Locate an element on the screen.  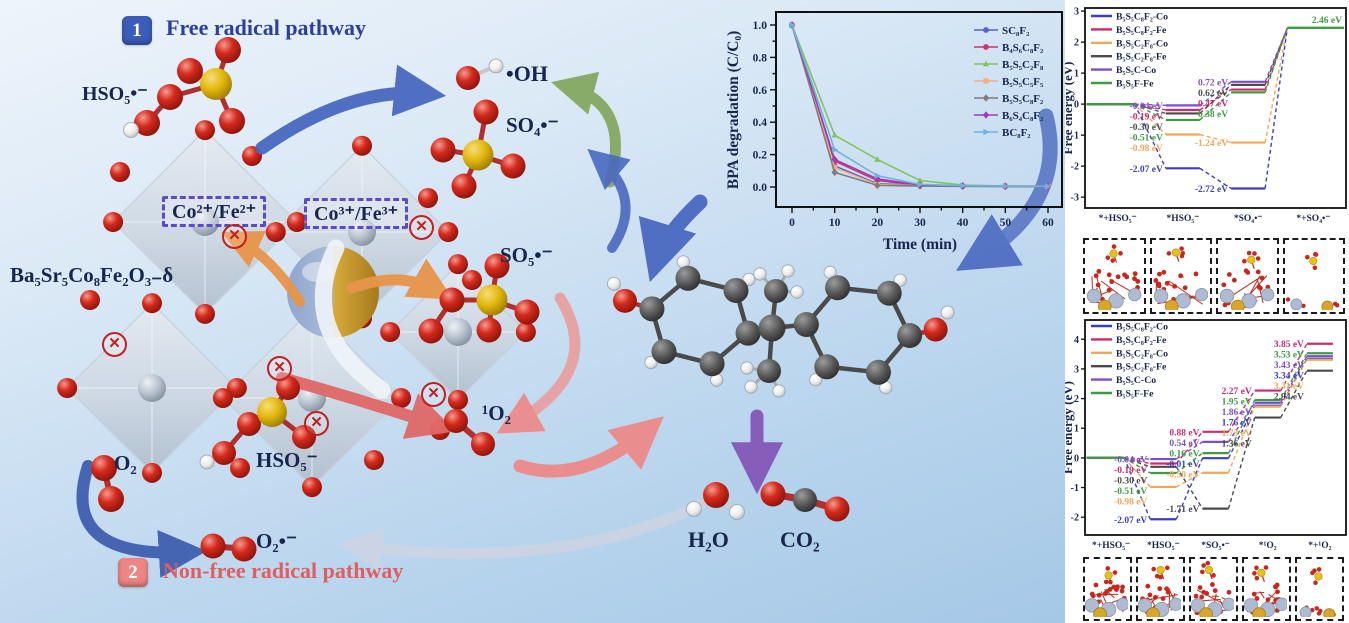
svg-text: 1.0 is located at coordinates (760, 26).